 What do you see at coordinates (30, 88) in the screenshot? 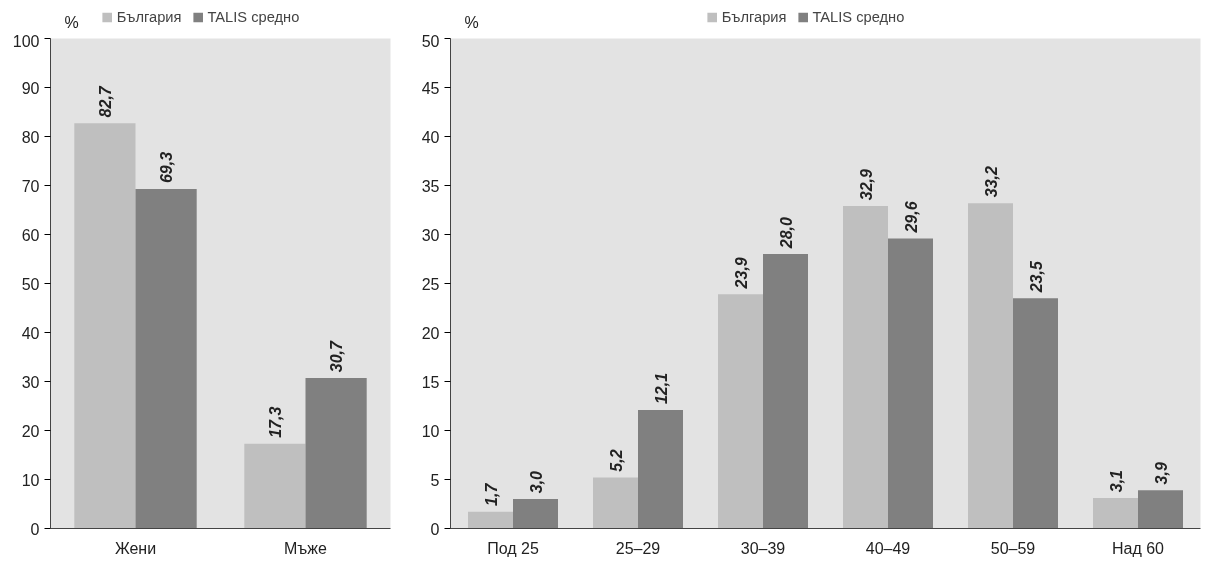
I see `y-tick-label: 90` at bounding box center [30, 88].